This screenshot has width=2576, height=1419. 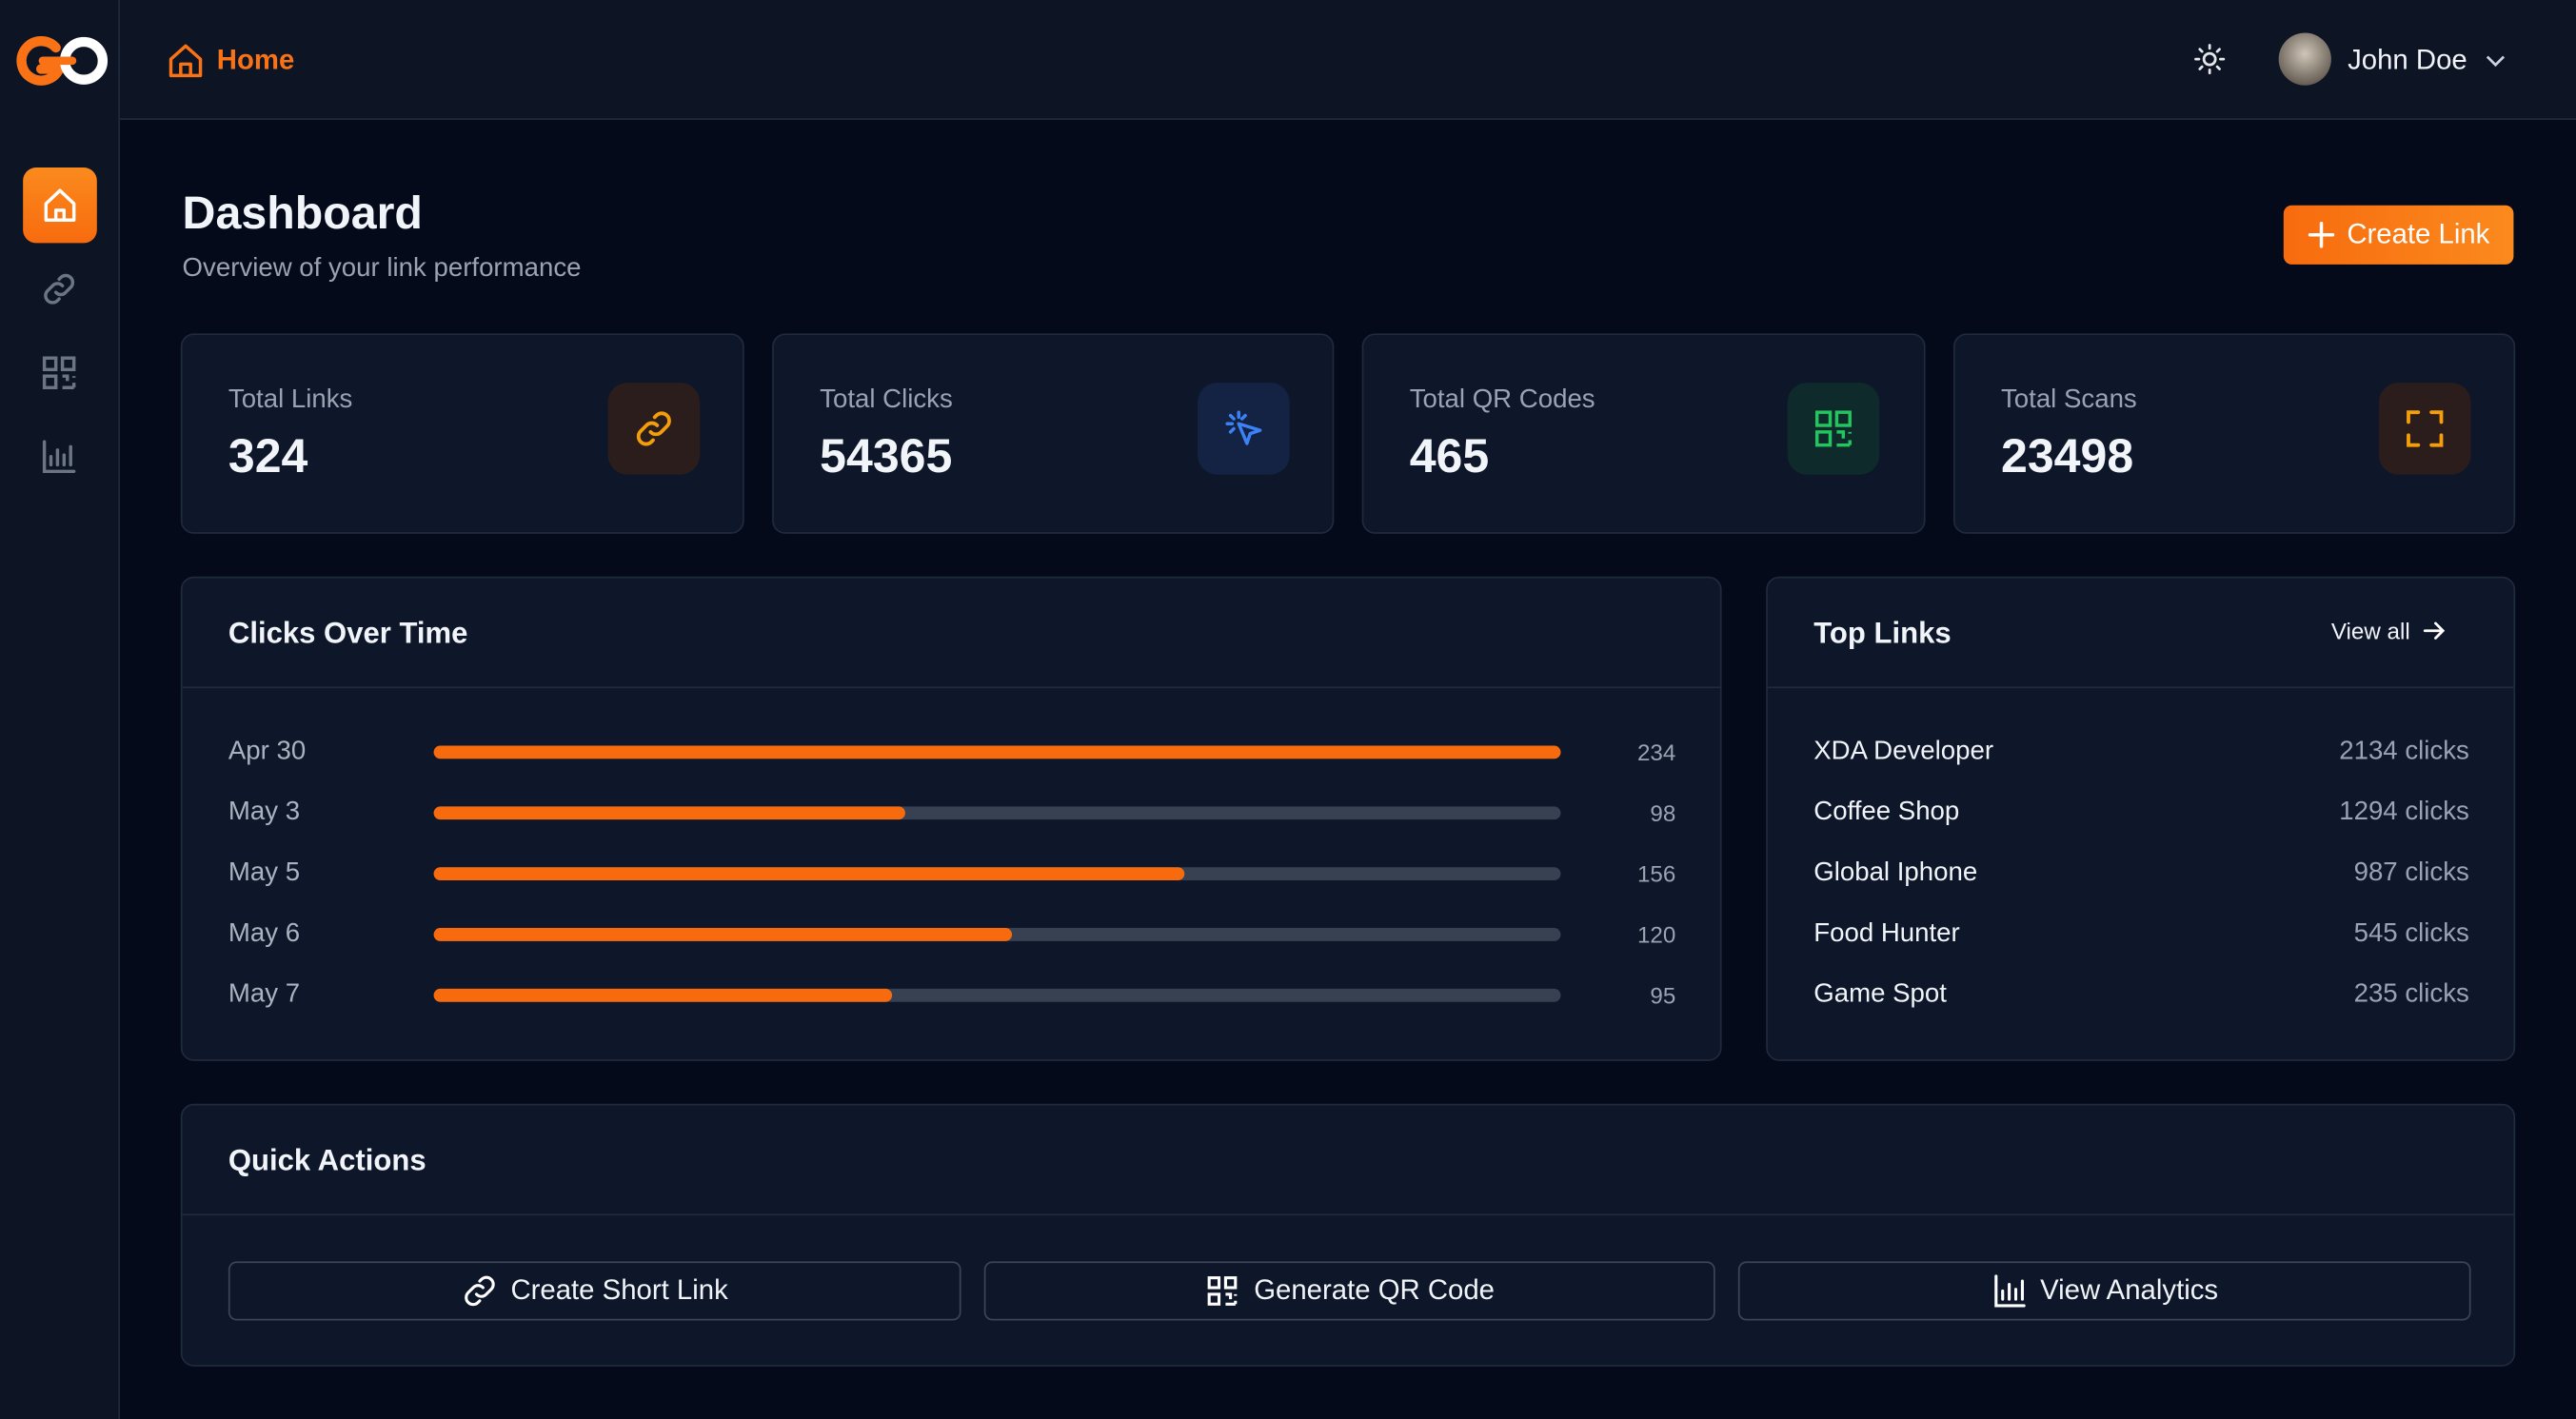 I want to click on stat-label: Total Links, so click(x=290, y=399).